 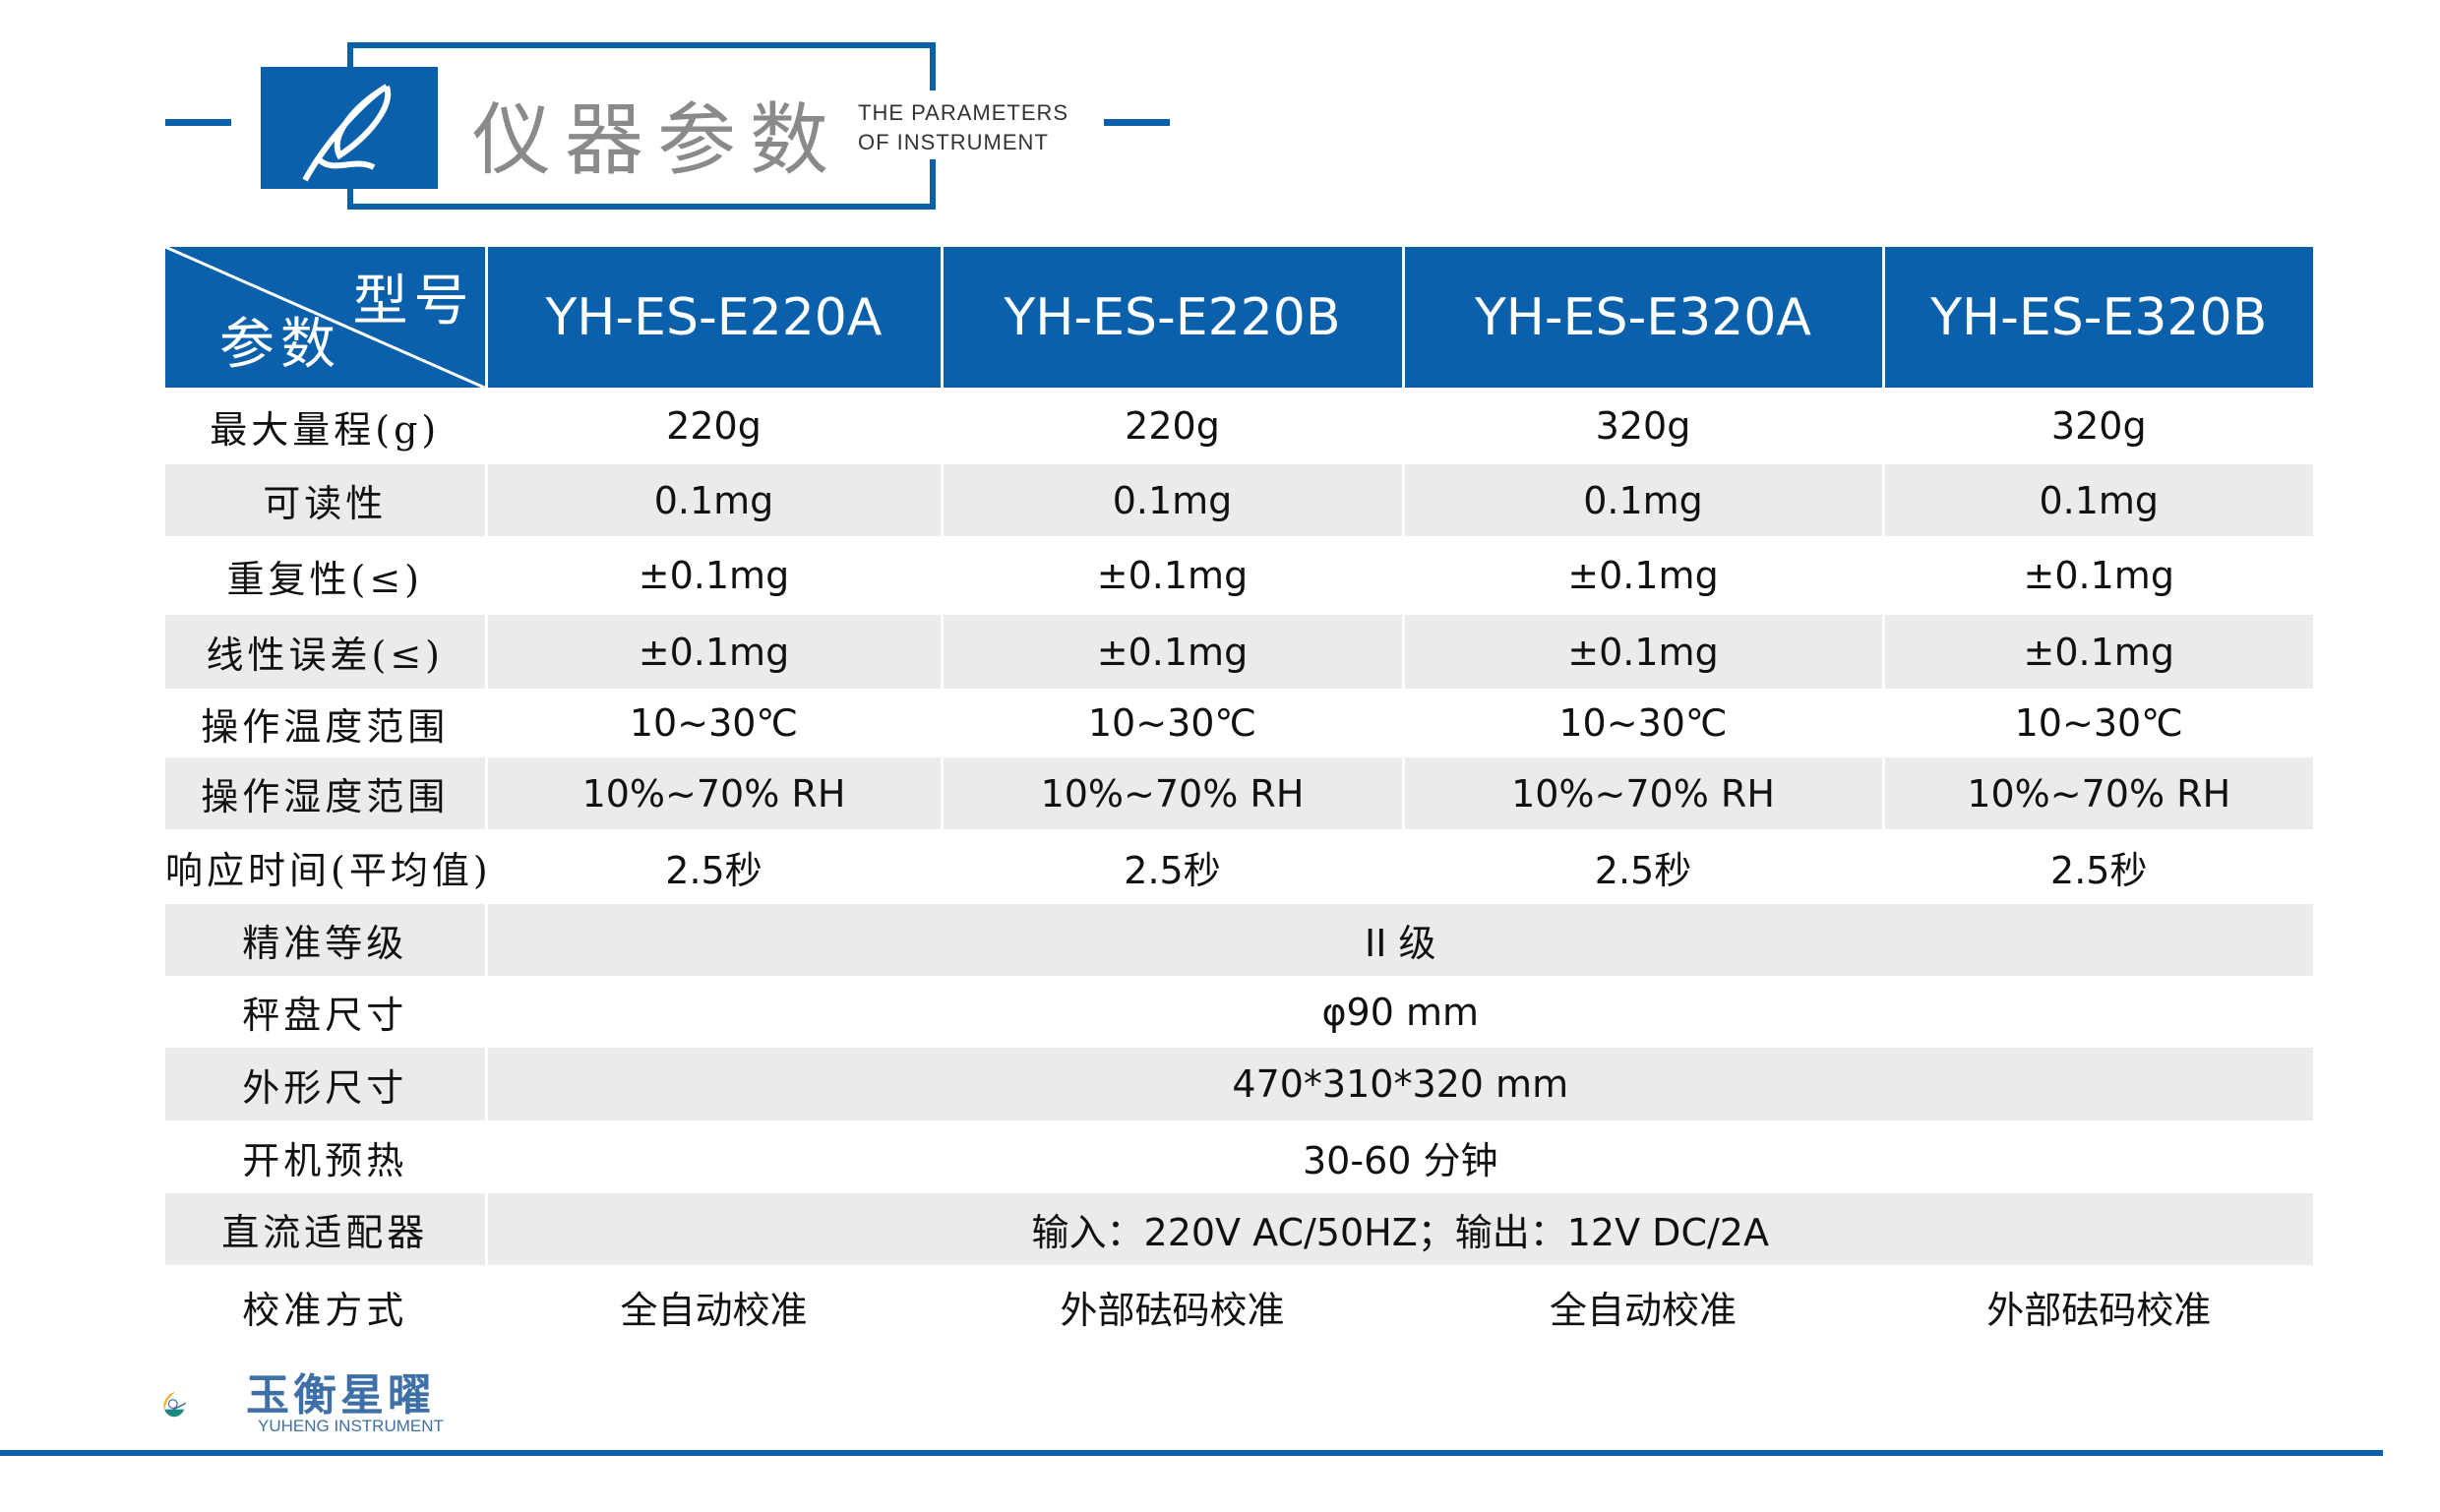 What do you see at coordinates (963, 127) in the screenshot?
I see `page-subtitle: THE PARAMETERS OF INSTRUMENT` at bounding box center [963, 127].